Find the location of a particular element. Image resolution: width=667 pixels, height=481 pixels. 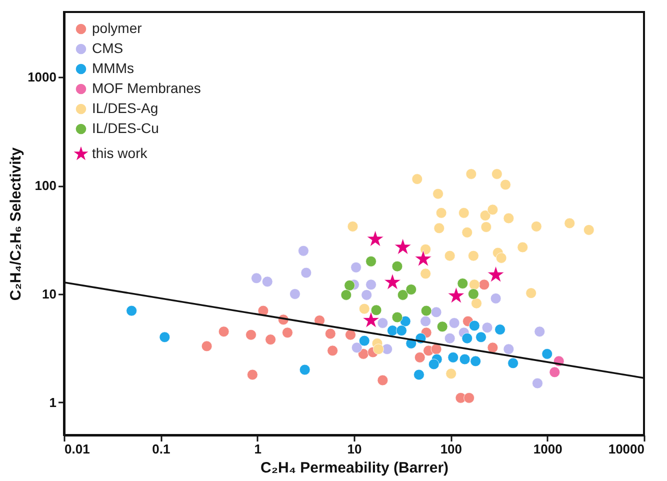

y-tick-label: 10 is located at coordinates (49, 294).